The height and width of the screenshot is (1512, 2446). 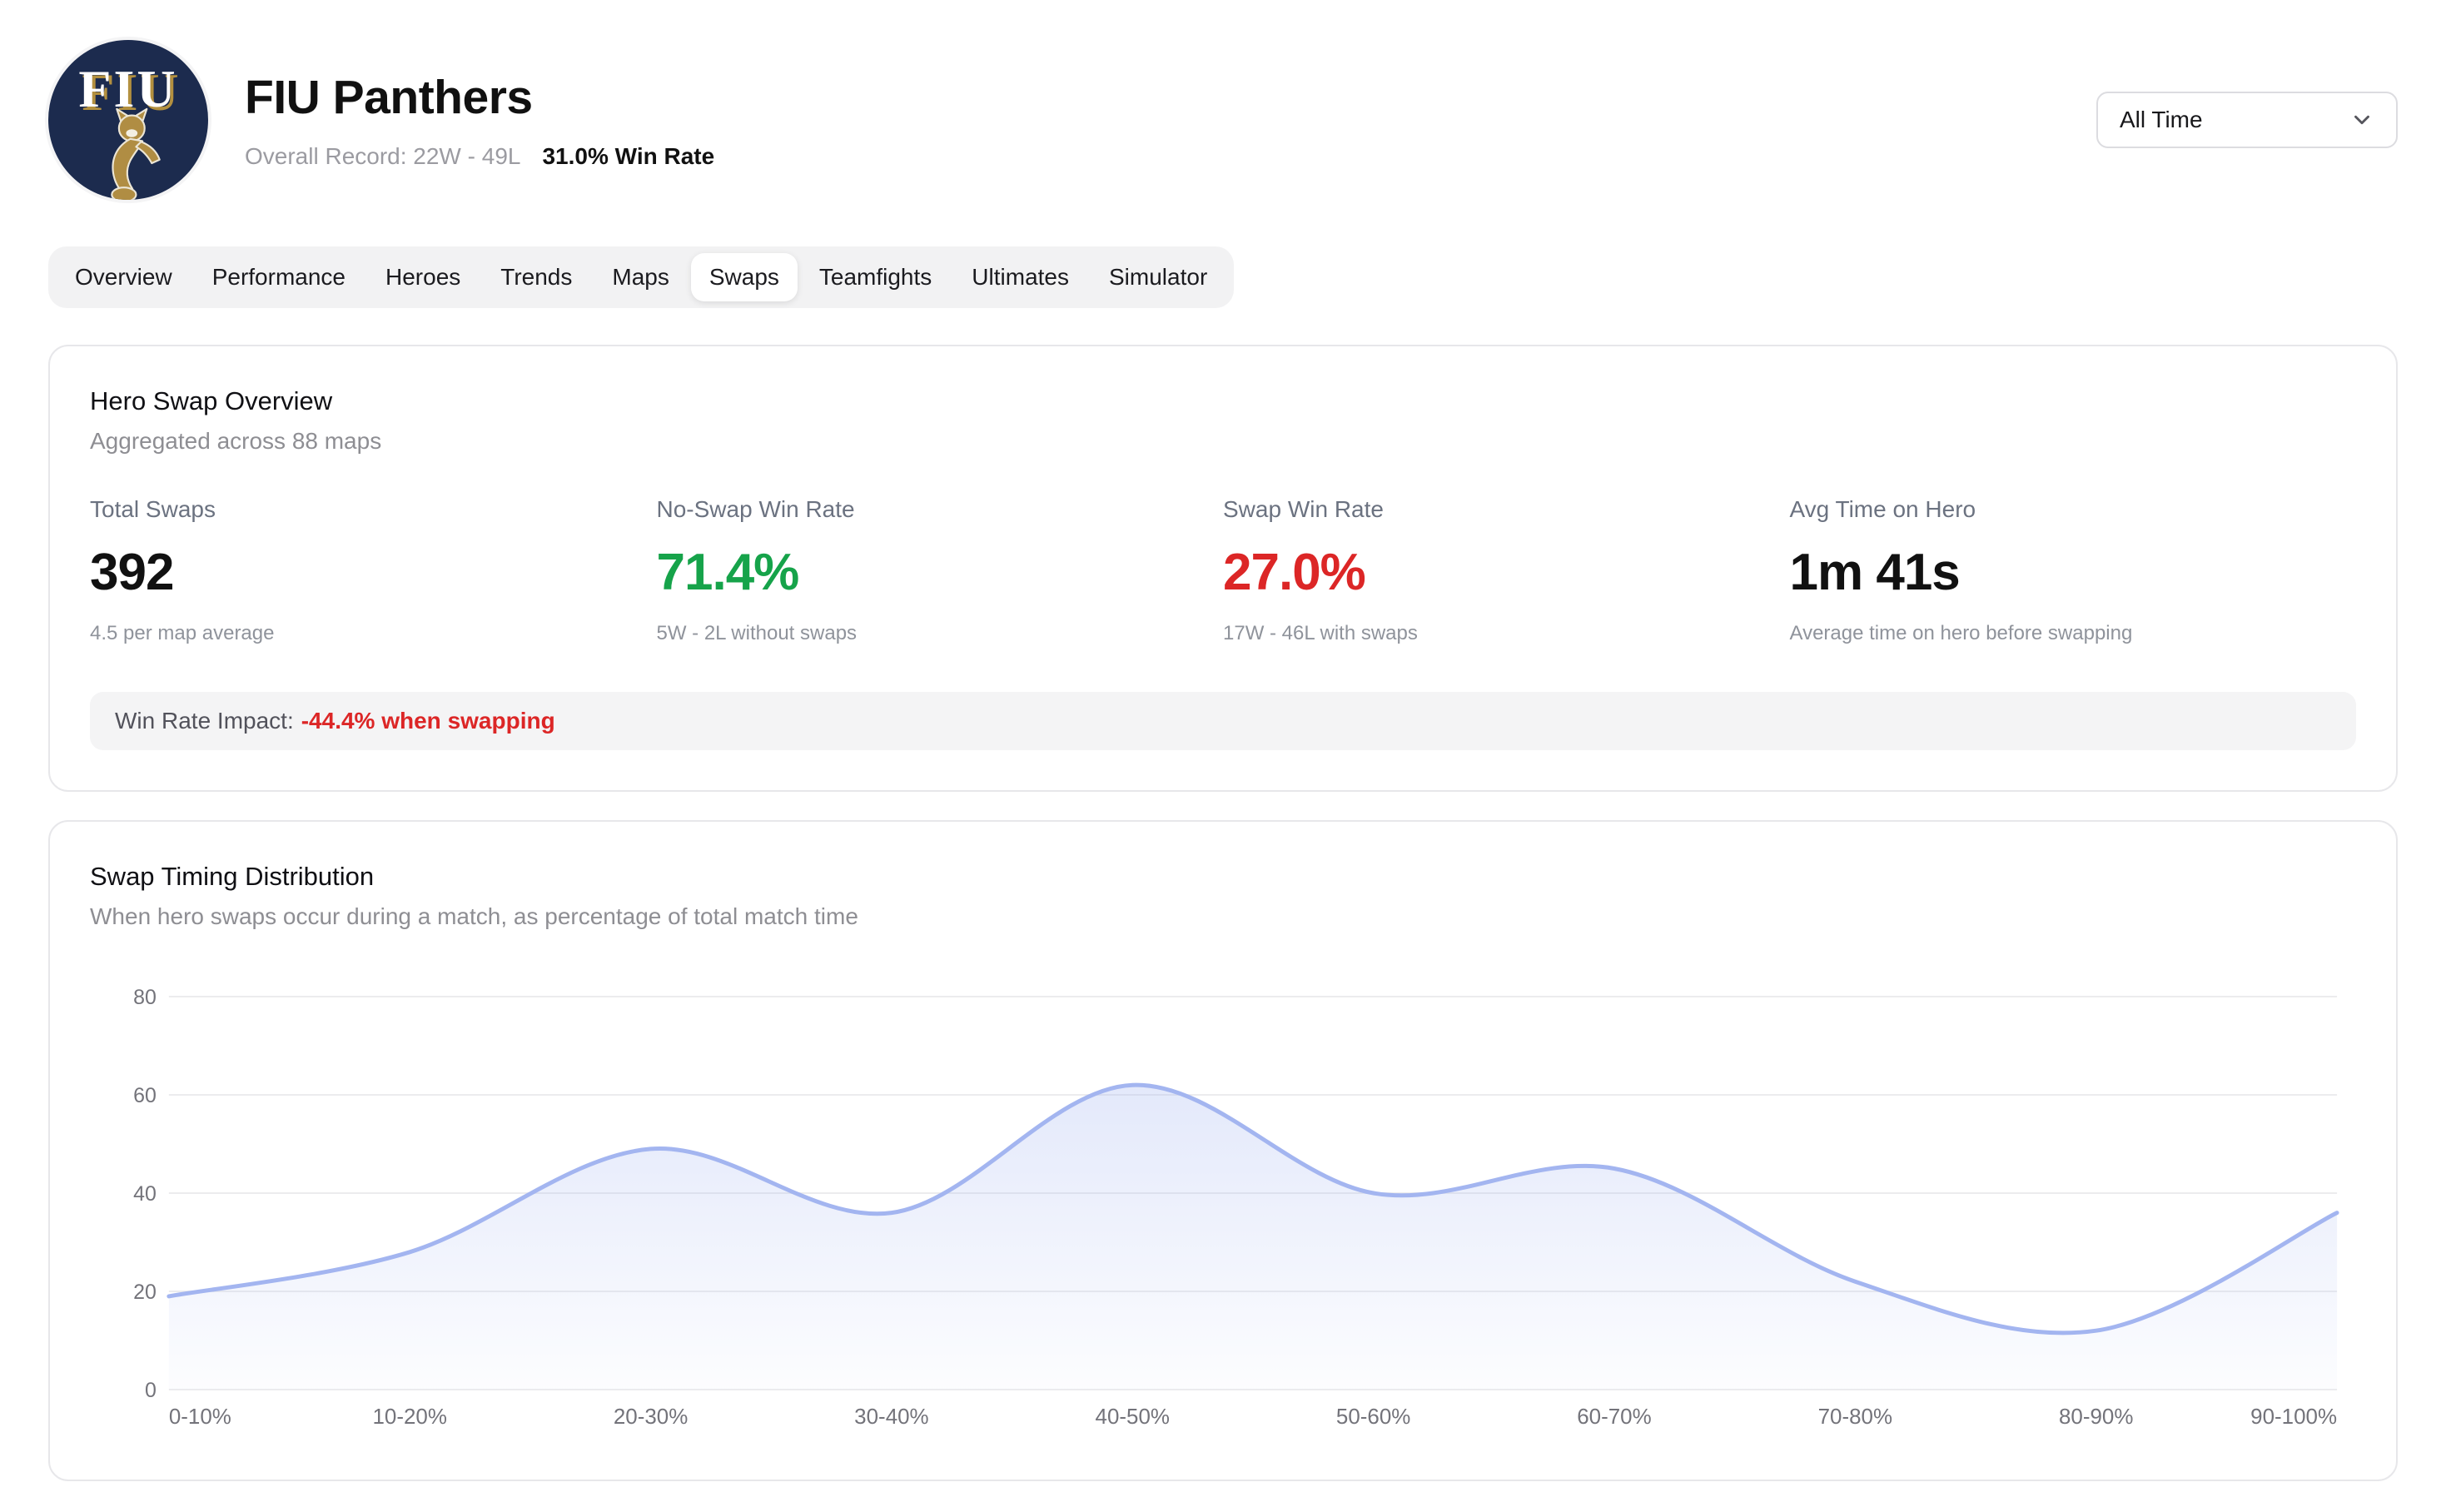 What do you see at coordinates (145, 1096) in the screenshot?
I see `y-axis-label-60: 60` at bounding box center [145, 1096].